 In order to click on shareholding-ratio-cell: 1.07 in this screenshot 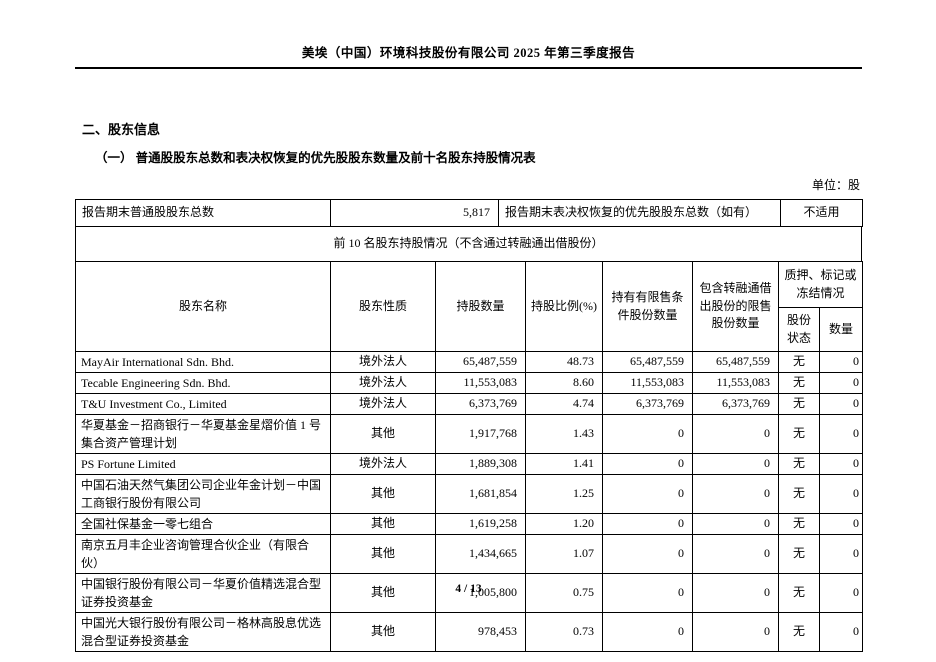, I will do `click(564, 554)`.